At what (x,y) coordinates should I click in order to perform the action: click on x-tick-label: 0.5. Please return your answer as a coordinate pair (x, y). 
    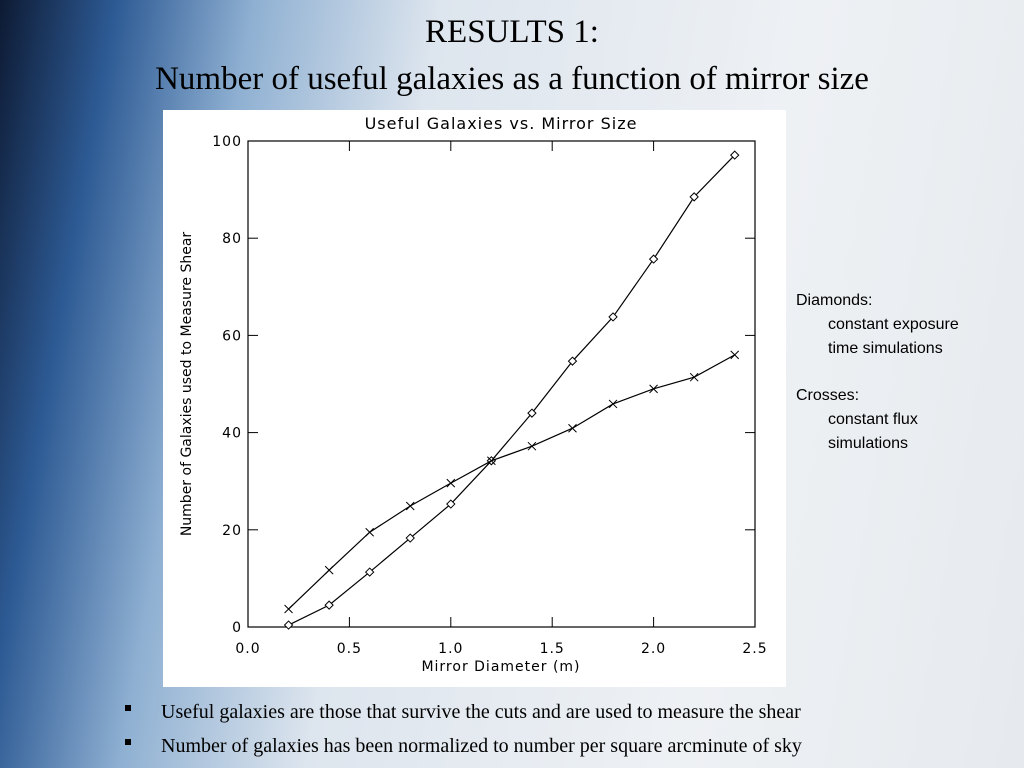
    Looking at the image, I should click on (349, 649).